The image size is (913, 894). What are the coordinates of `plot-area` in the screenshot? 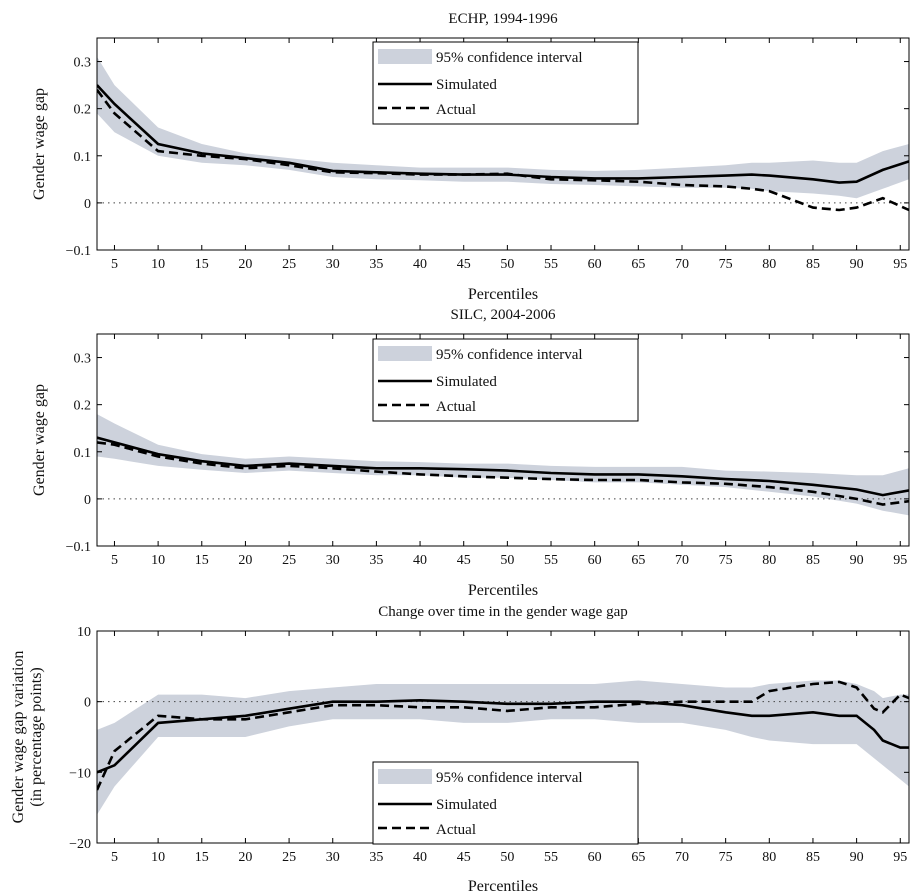 It's located at (503, 747).